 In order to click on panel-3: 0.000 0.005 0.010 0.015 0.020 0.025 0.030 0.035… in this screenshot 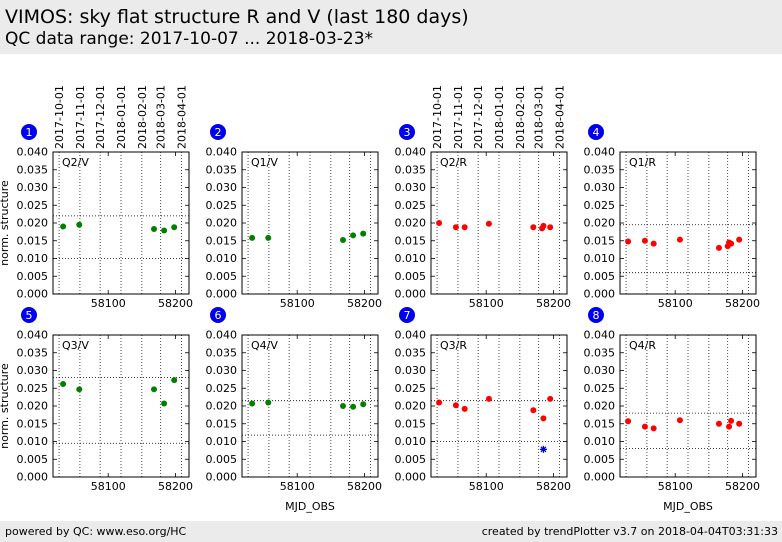, I will do `click(483, 197)`.